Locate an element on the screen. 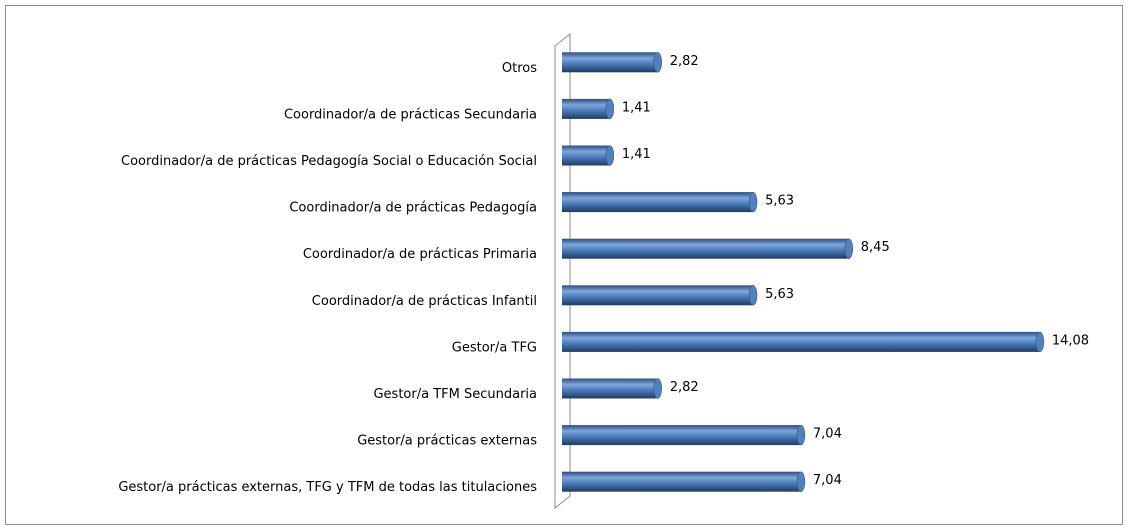 The height and width of the screenshot is (531, 1129). category-label: Gestor/a TFG is located at coordinates (494, 347).